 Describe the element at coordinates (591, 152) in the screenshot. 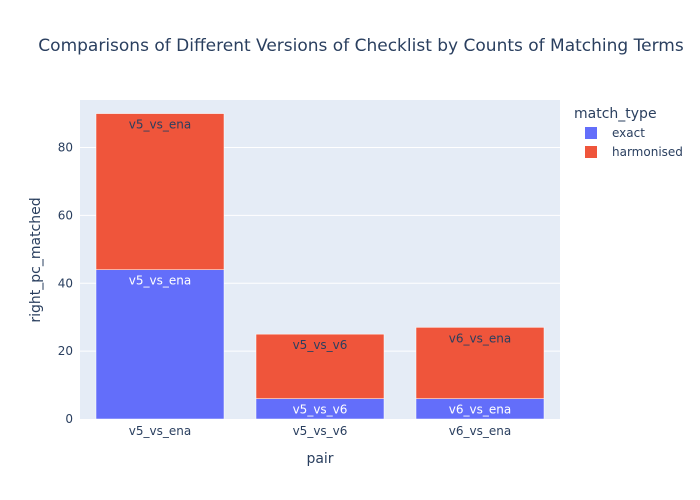

I see `legend-swatch-harmonised` at that location.